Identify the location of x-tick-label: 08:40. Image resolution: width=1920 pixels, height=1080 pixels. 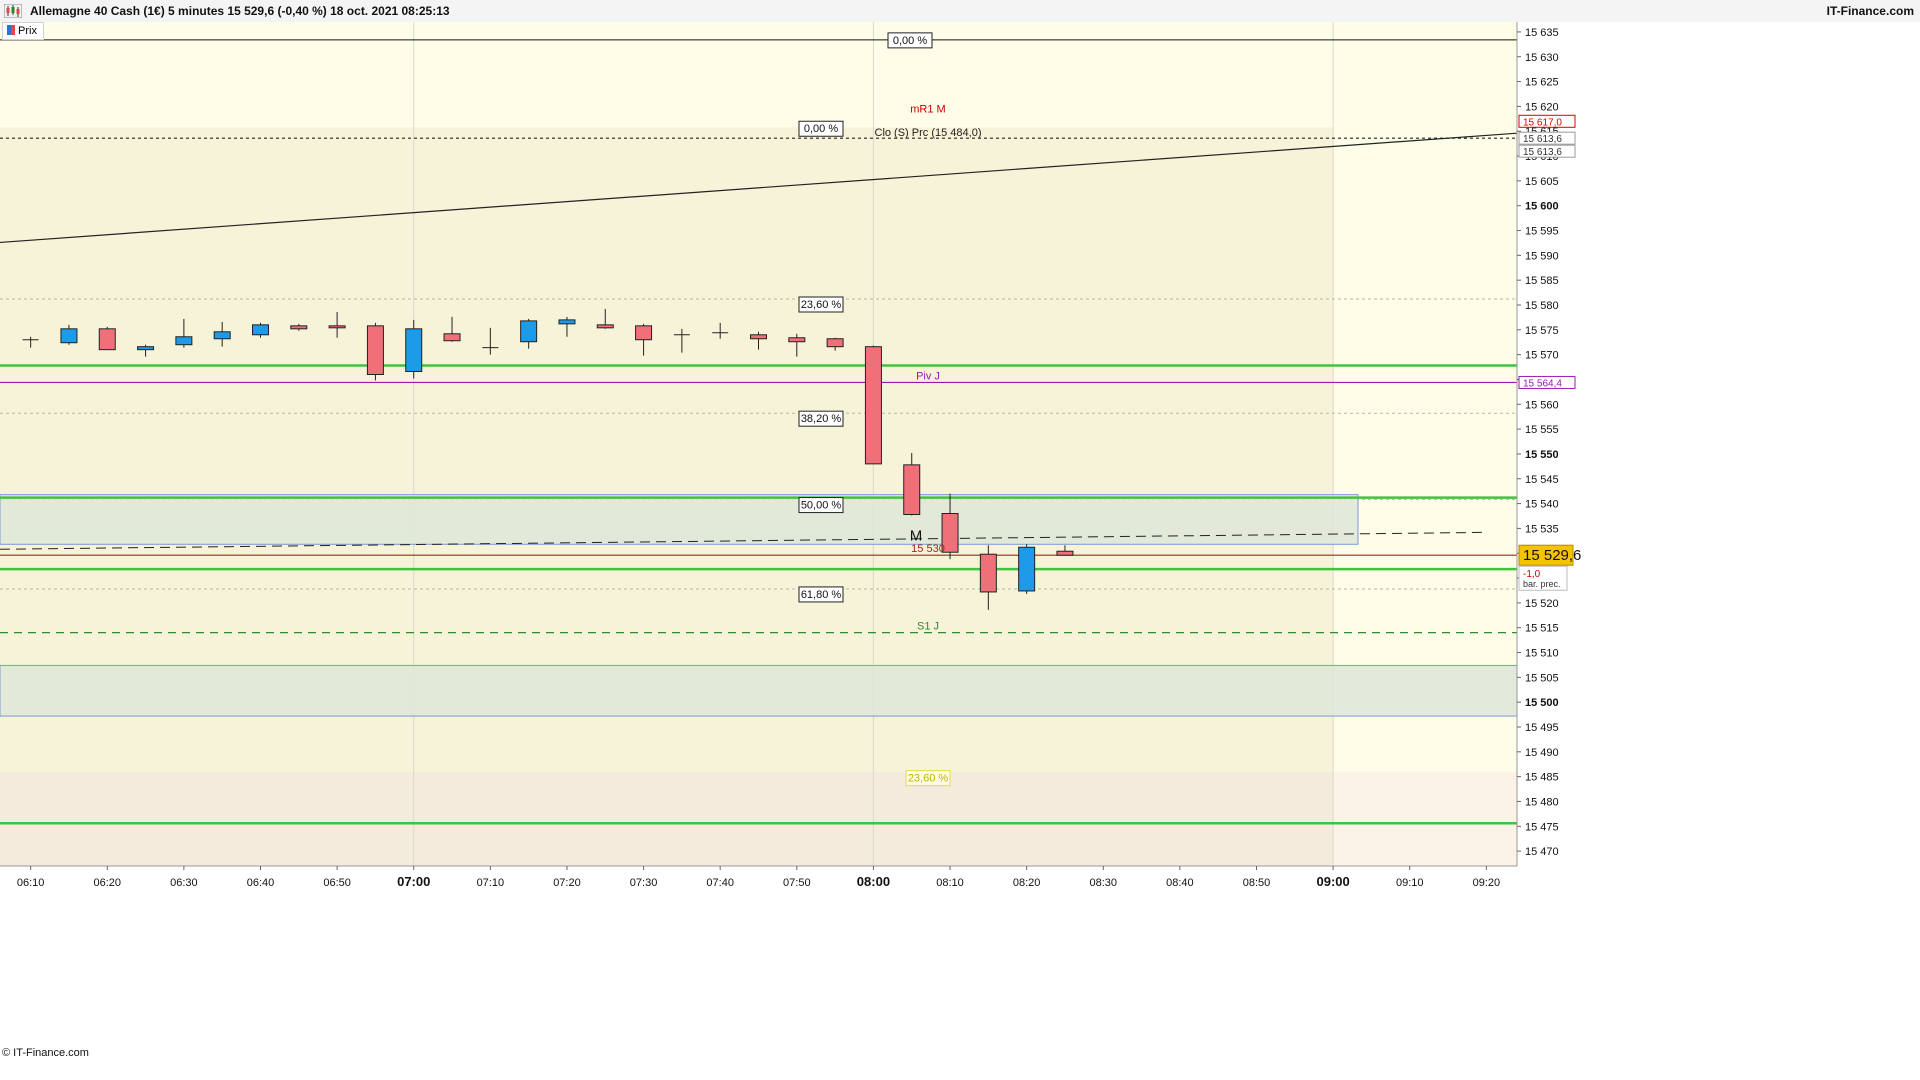
(1180, 883).